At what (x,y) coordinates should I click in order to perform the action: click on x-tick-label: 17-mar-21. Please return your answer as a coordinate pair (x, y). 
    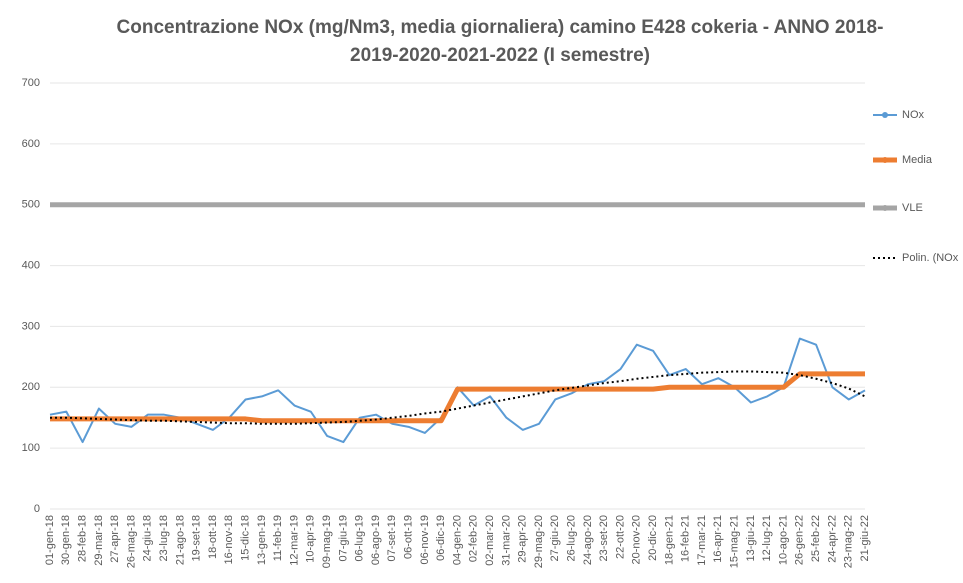
    Looking at the image, I should click on (702, 540).